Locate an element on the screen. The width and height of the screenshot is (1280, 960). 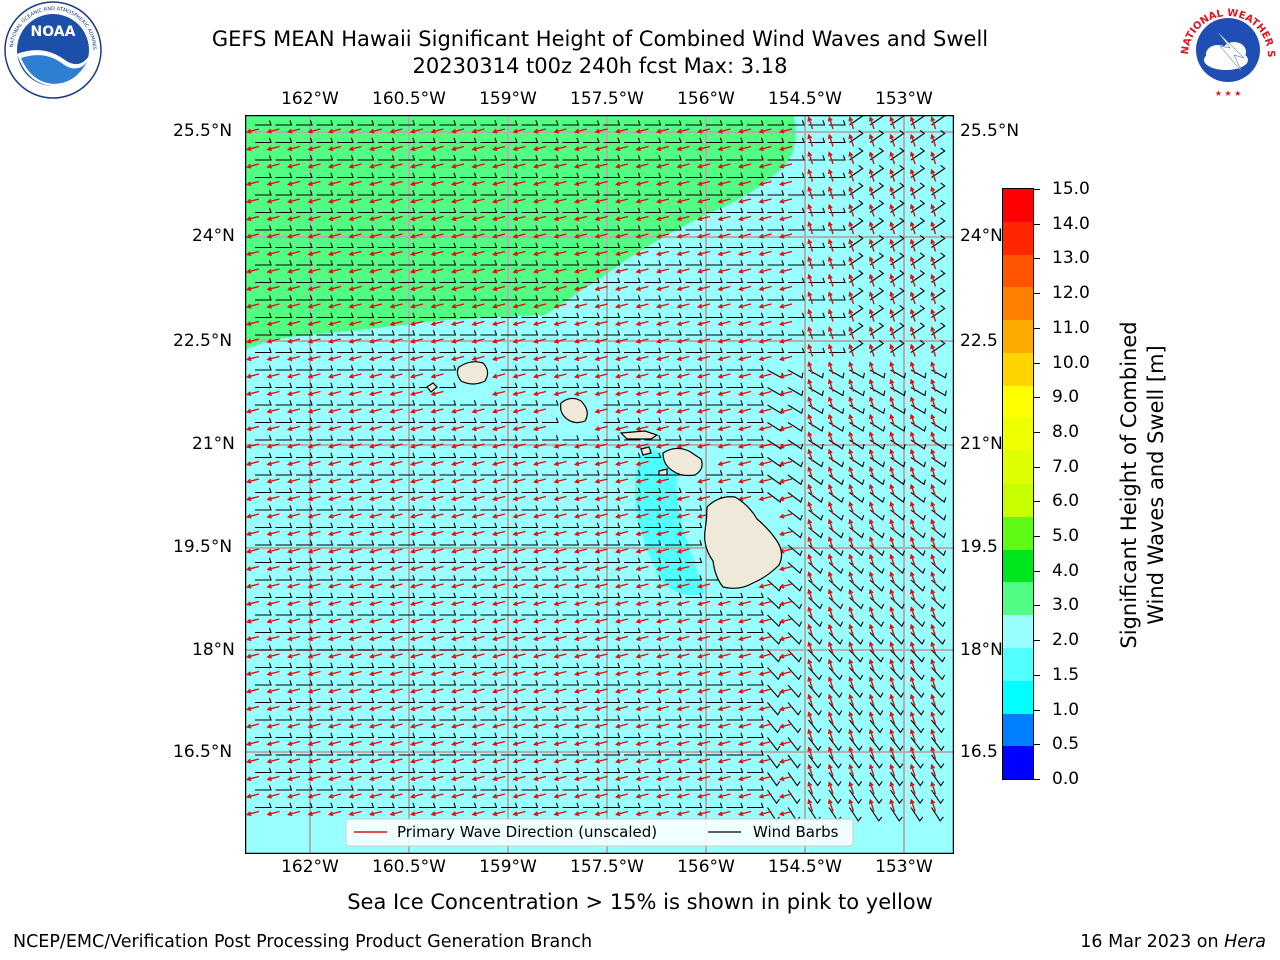
colorbar-segment is located at coordinates (1018, 664).